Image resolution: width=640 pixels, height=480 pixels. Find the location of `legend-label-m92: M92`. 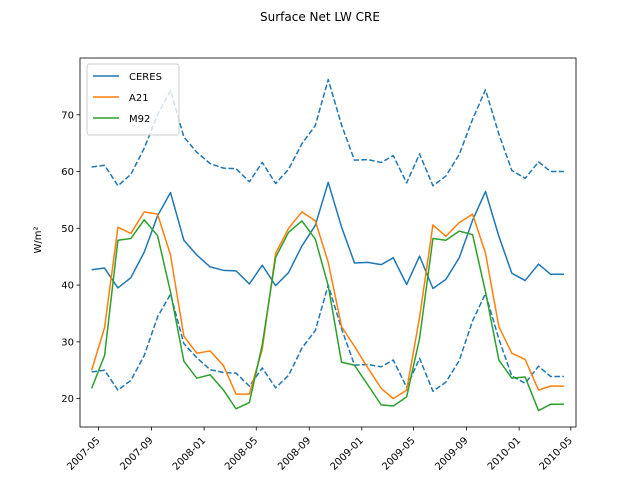

legend-label-m92: M92 is located at coordinates (139, 119).